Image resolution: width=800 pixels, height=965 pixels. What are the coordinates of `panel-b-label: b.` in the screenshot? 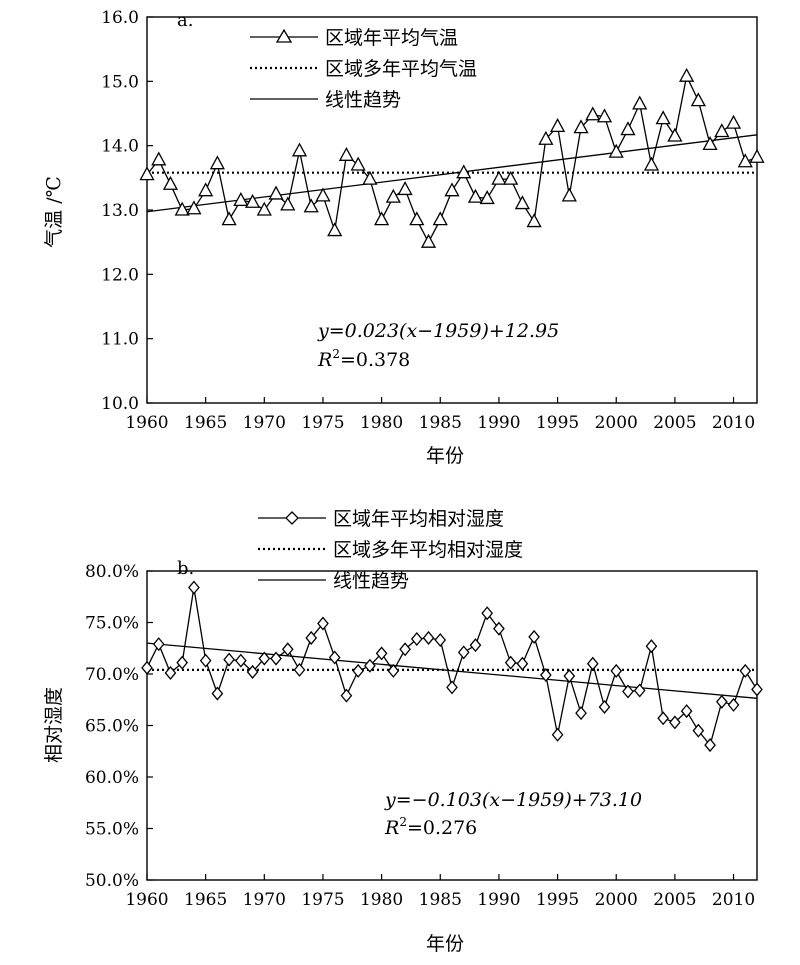 It's located at (185, 568).